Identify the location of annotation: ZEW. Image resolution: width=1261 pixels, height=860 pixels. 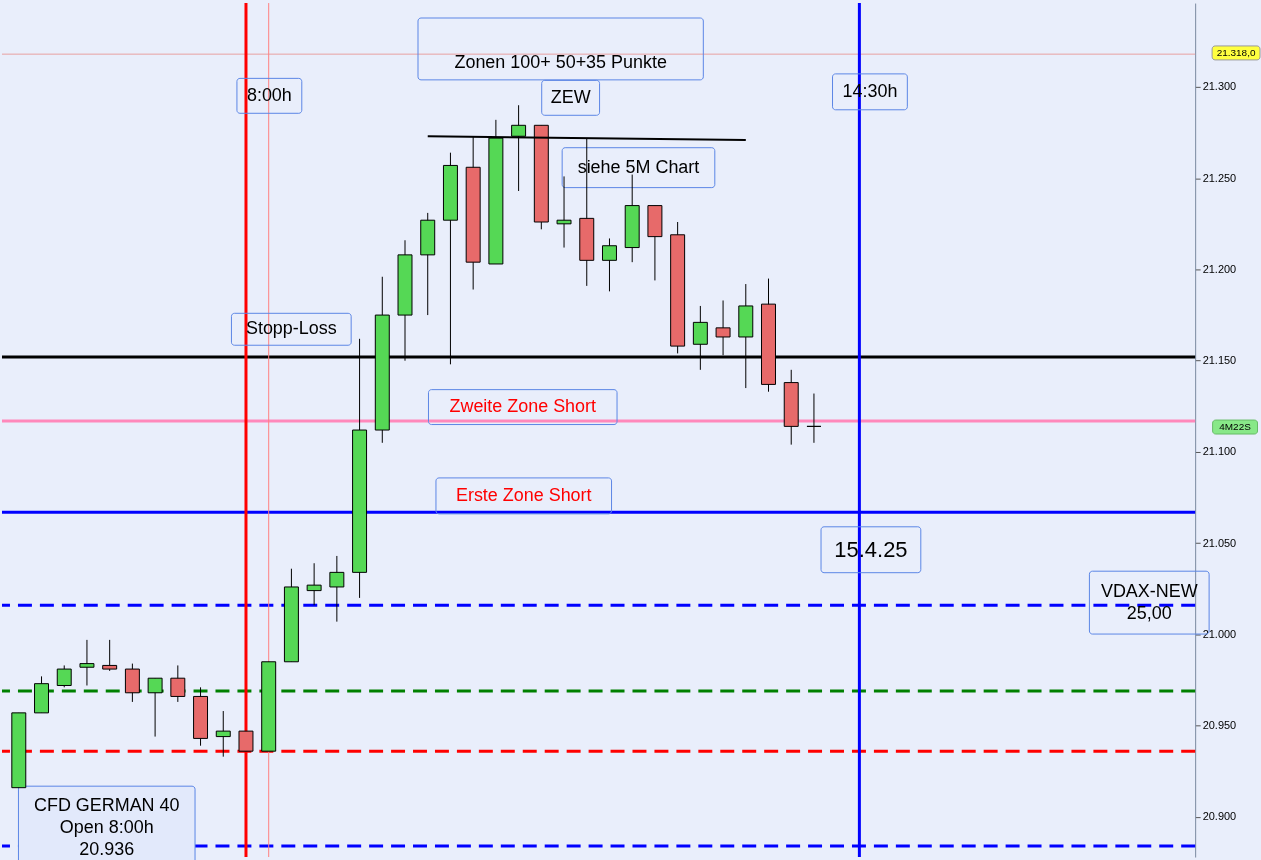
(570, 96).